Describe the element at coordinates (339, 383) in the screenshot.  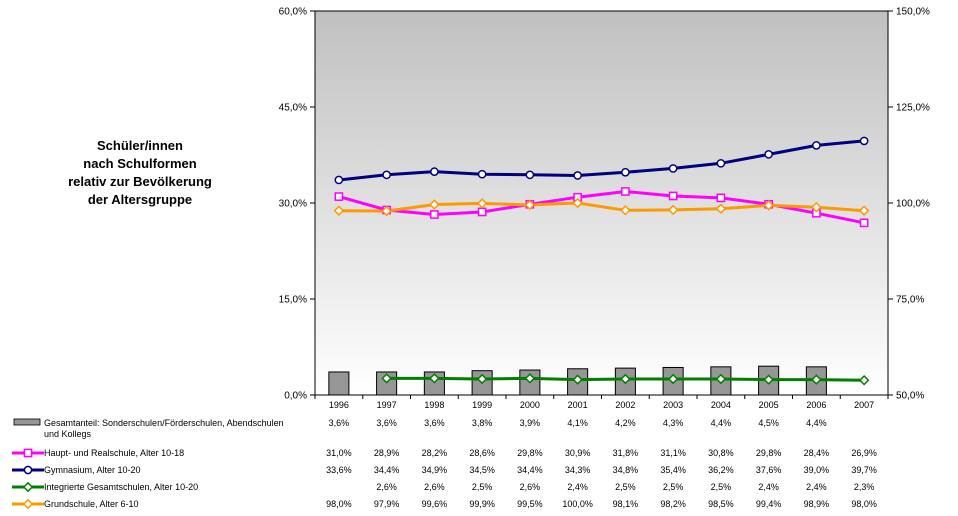
I see `bar-sonder` at that location.